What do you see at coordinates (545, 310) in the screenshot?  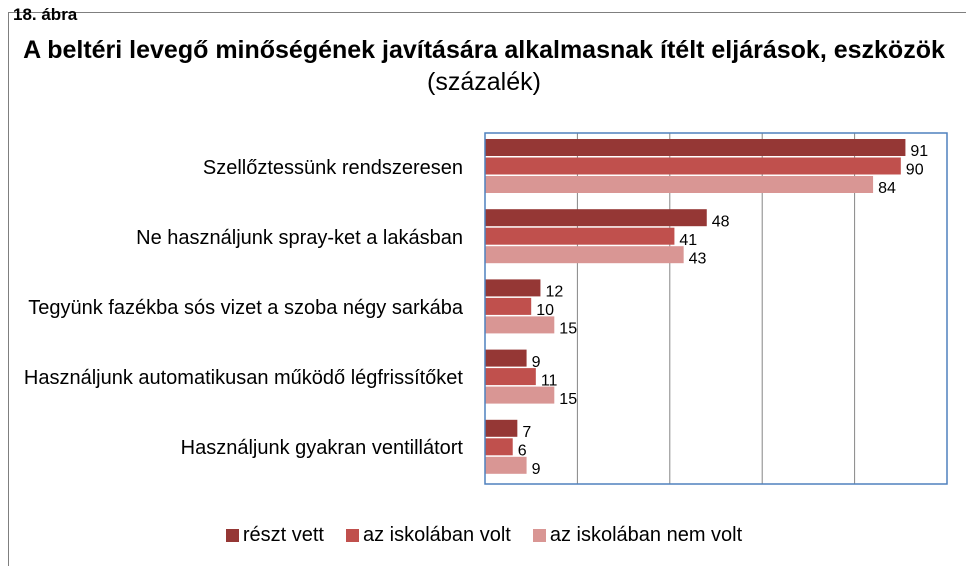 I see `data-label: 10` at bounding box center [545, 310].